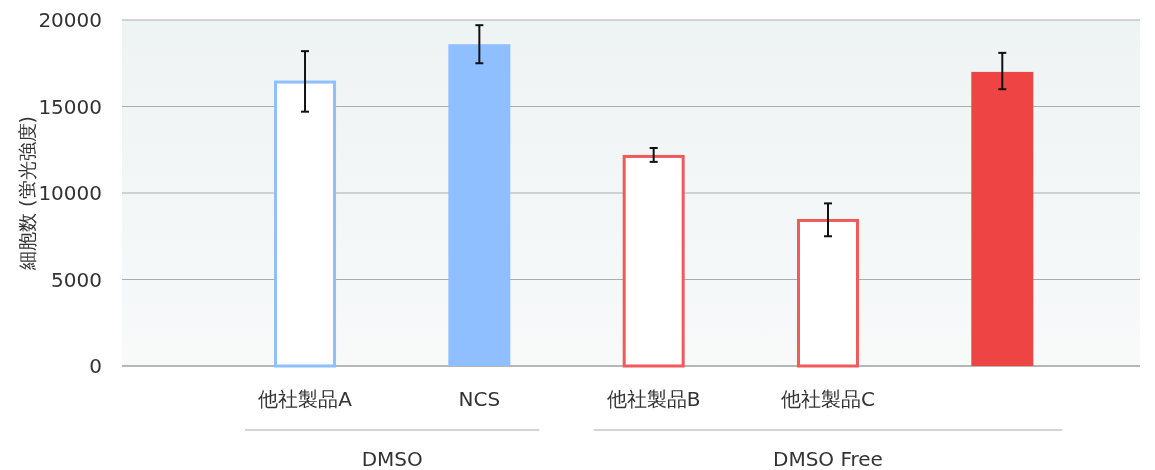 The height and width of the screenshot is (470, 1155). I want to click on x-tick-label: NCS, so click(479, 399).